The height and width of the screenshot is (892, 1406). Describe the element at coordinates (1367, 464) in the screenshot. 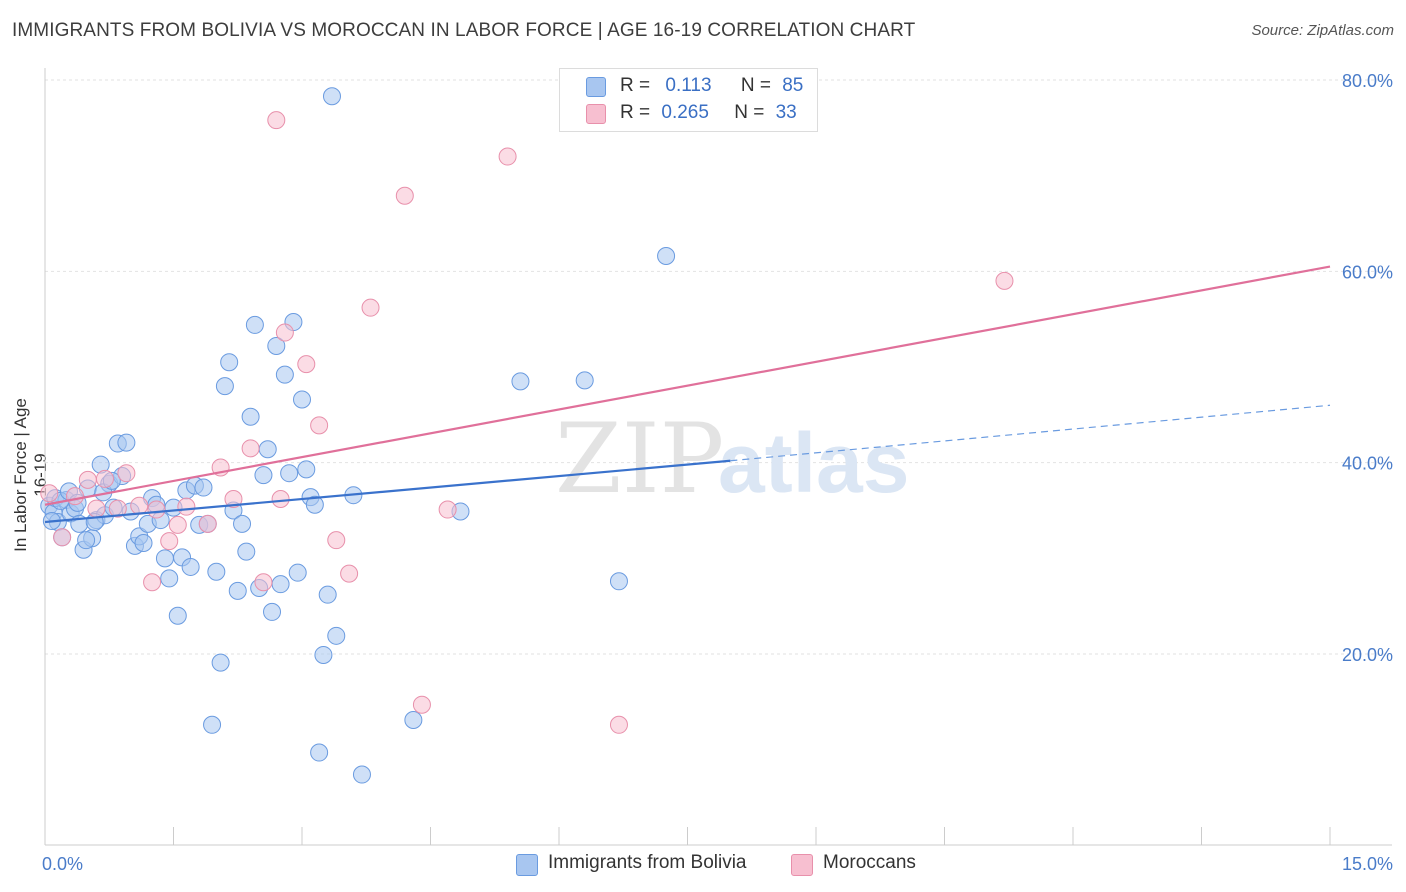

I see `y-tick-label: 40.0%` at that location.